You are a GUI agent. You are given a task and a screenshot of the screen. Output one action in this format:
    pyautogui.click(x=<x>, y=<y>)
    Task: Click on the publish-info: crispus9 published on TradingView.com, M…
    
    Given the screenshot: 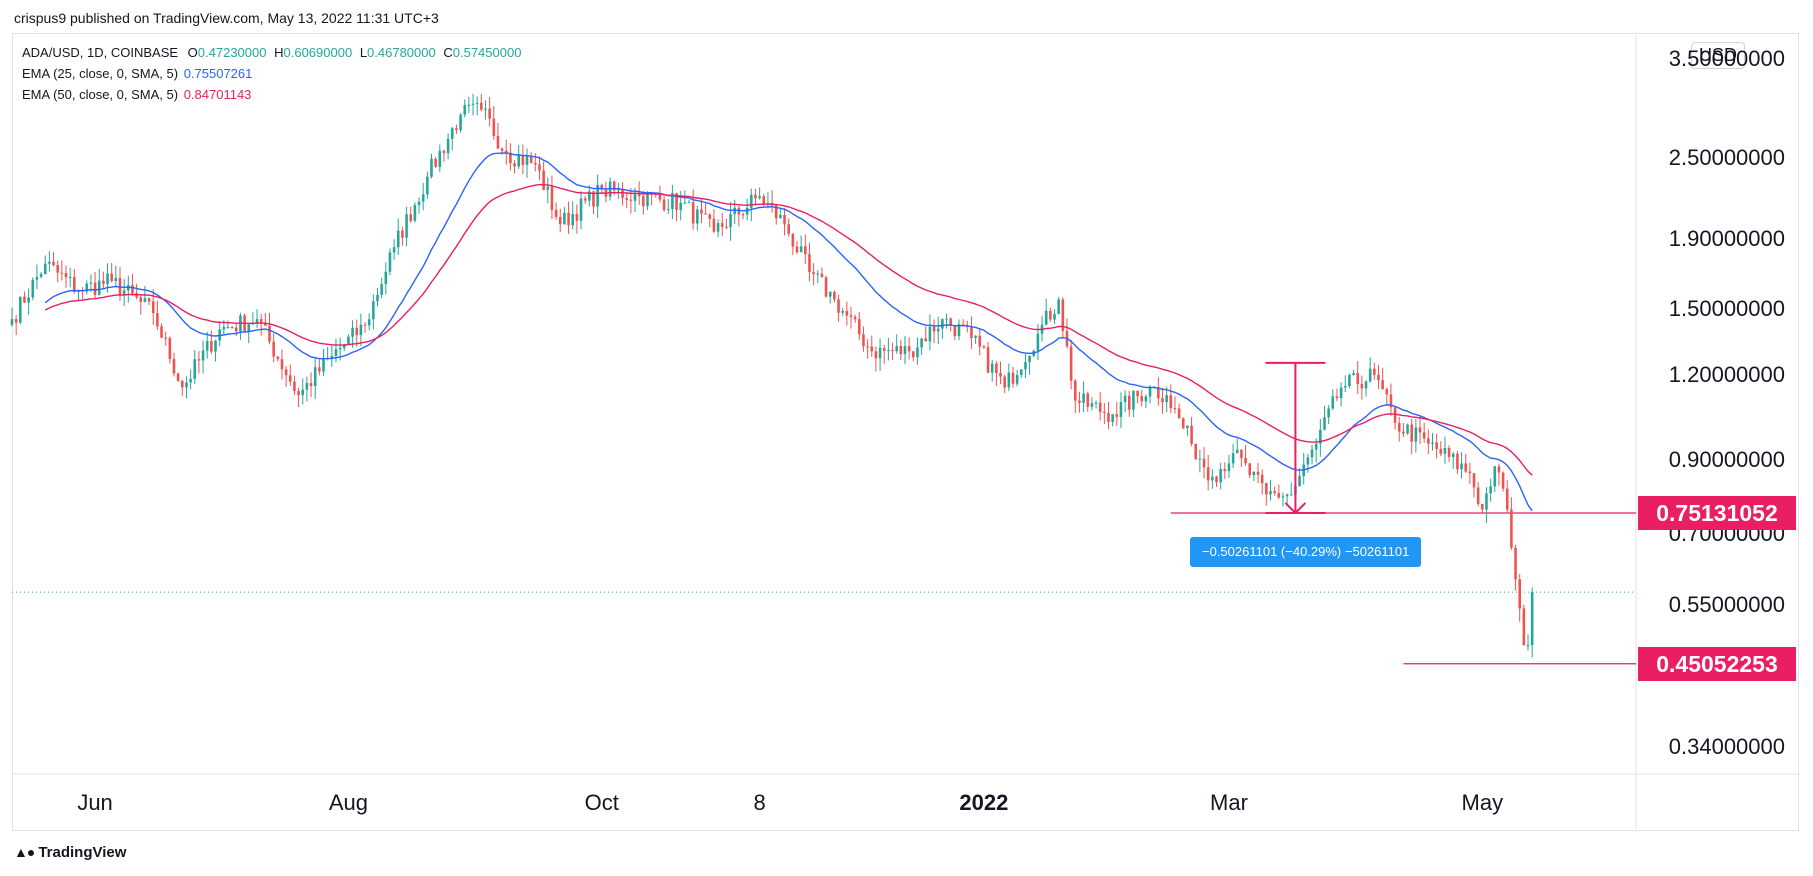 What is the action you would take?
    pyautogui.click(x=226, y=18)
    